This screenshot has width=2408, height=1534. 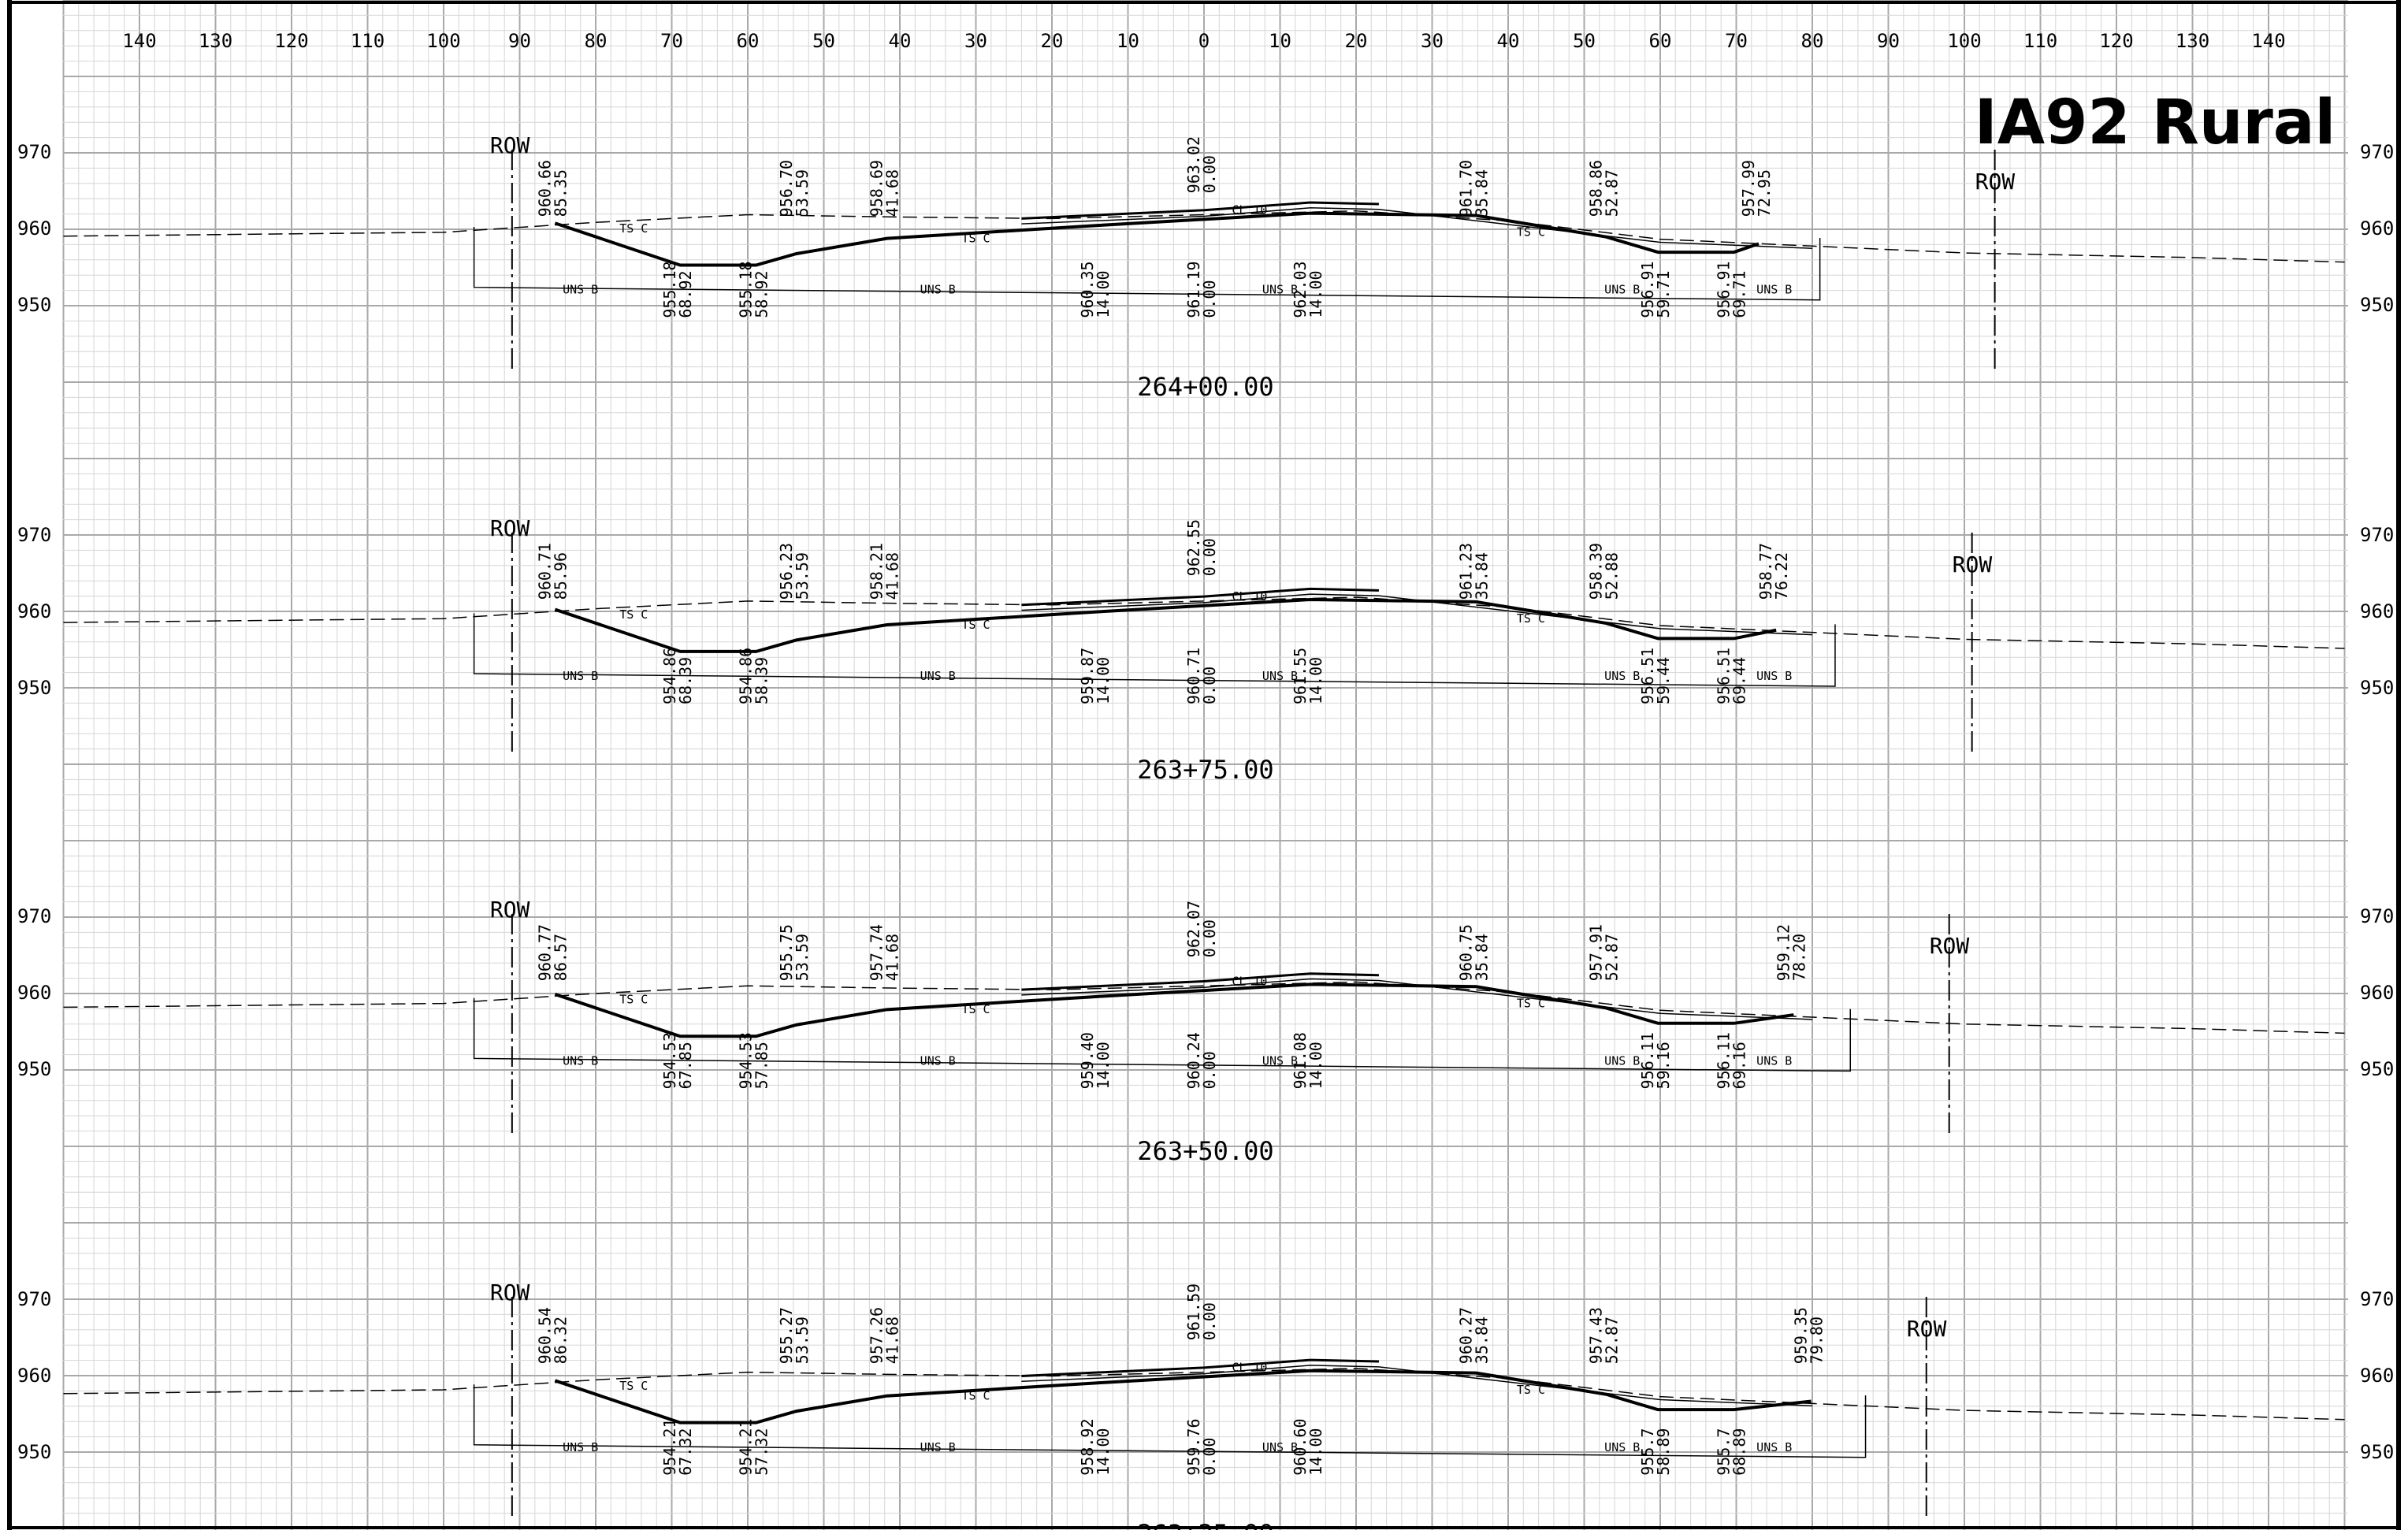 I want to click on top-elevation-annotation: 963.02, so click(x=1193, y=164).